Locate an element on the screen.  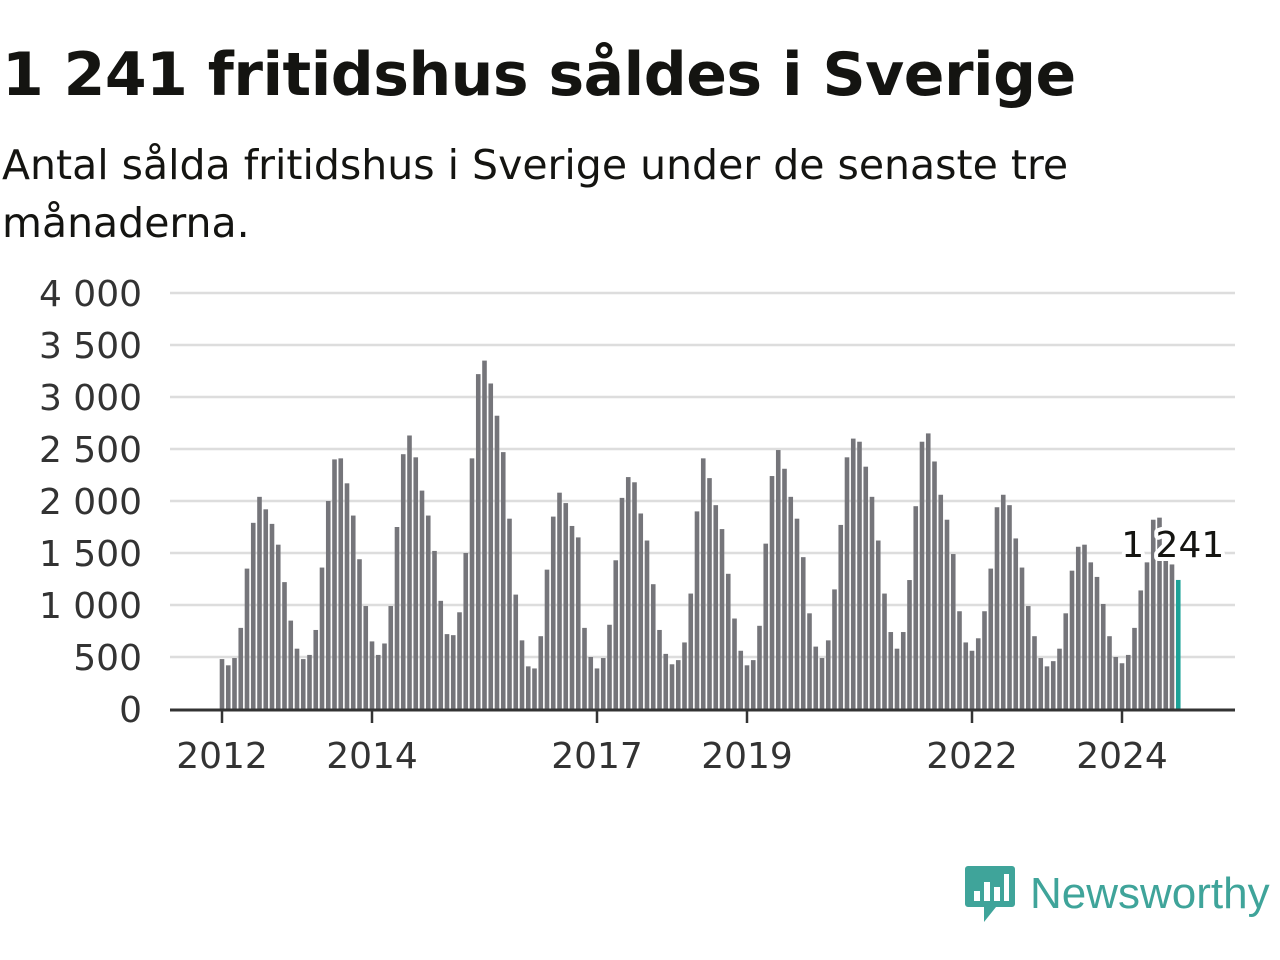
y-tick-label: 0 is located at coordinates (130, 710).